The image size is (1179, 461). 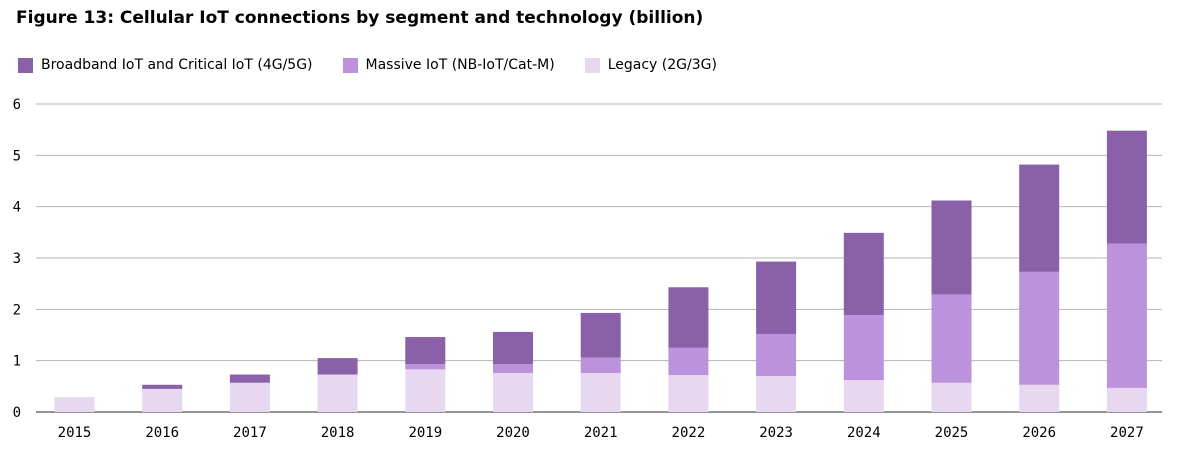 What do you see at coordinates (17, 105) in the screenshot?
I see `y-tick-label: 6` at bounding box center [17, 105].